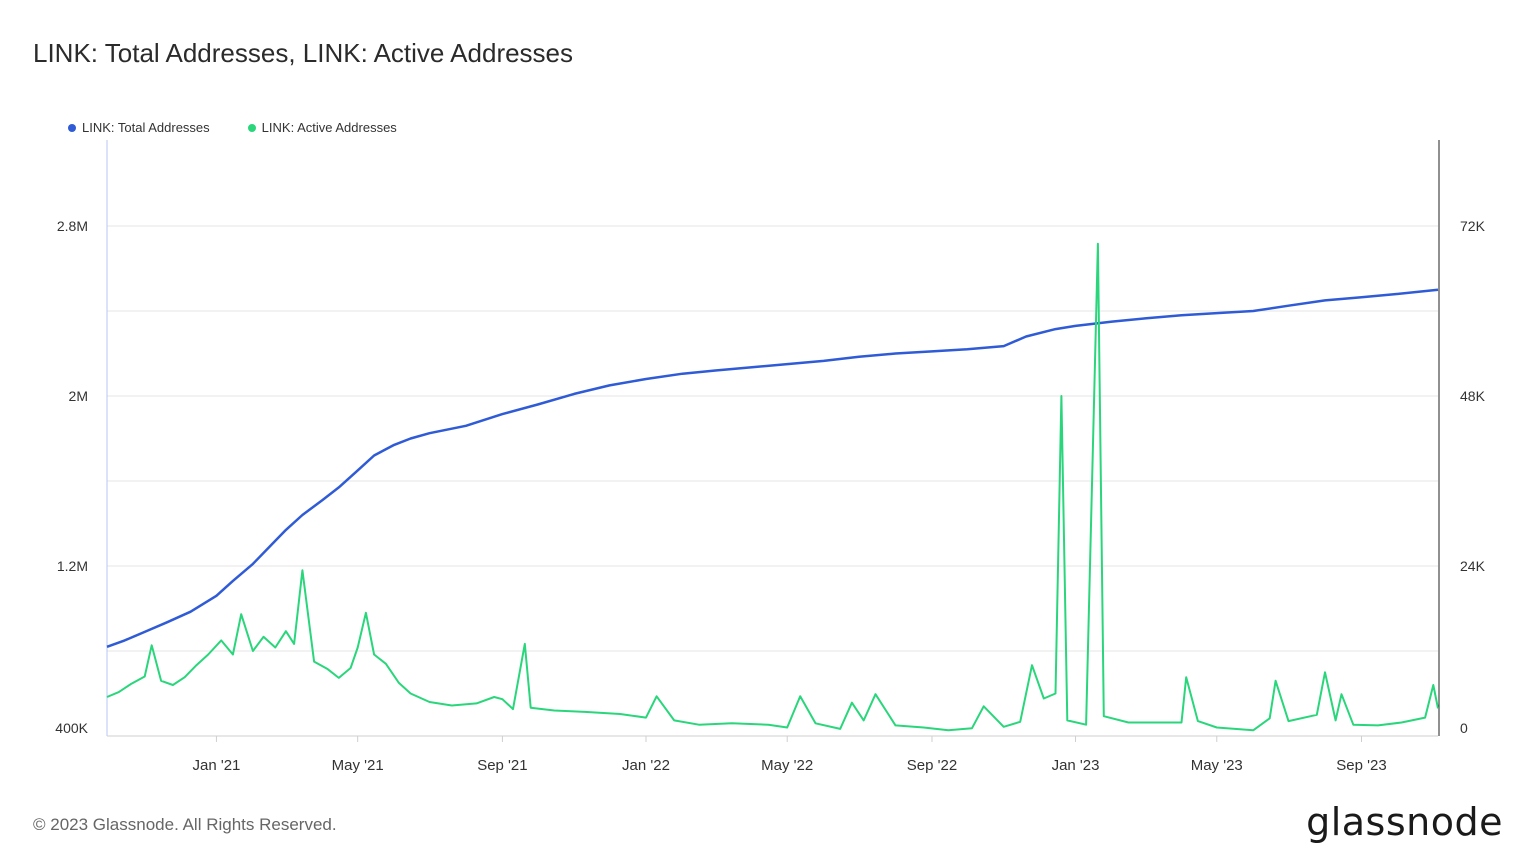 The image size is (1536, 864). Describe the element at coordinates (71, 728) in the screenshot. I see `y-left-tick-label: 400K` at that location.